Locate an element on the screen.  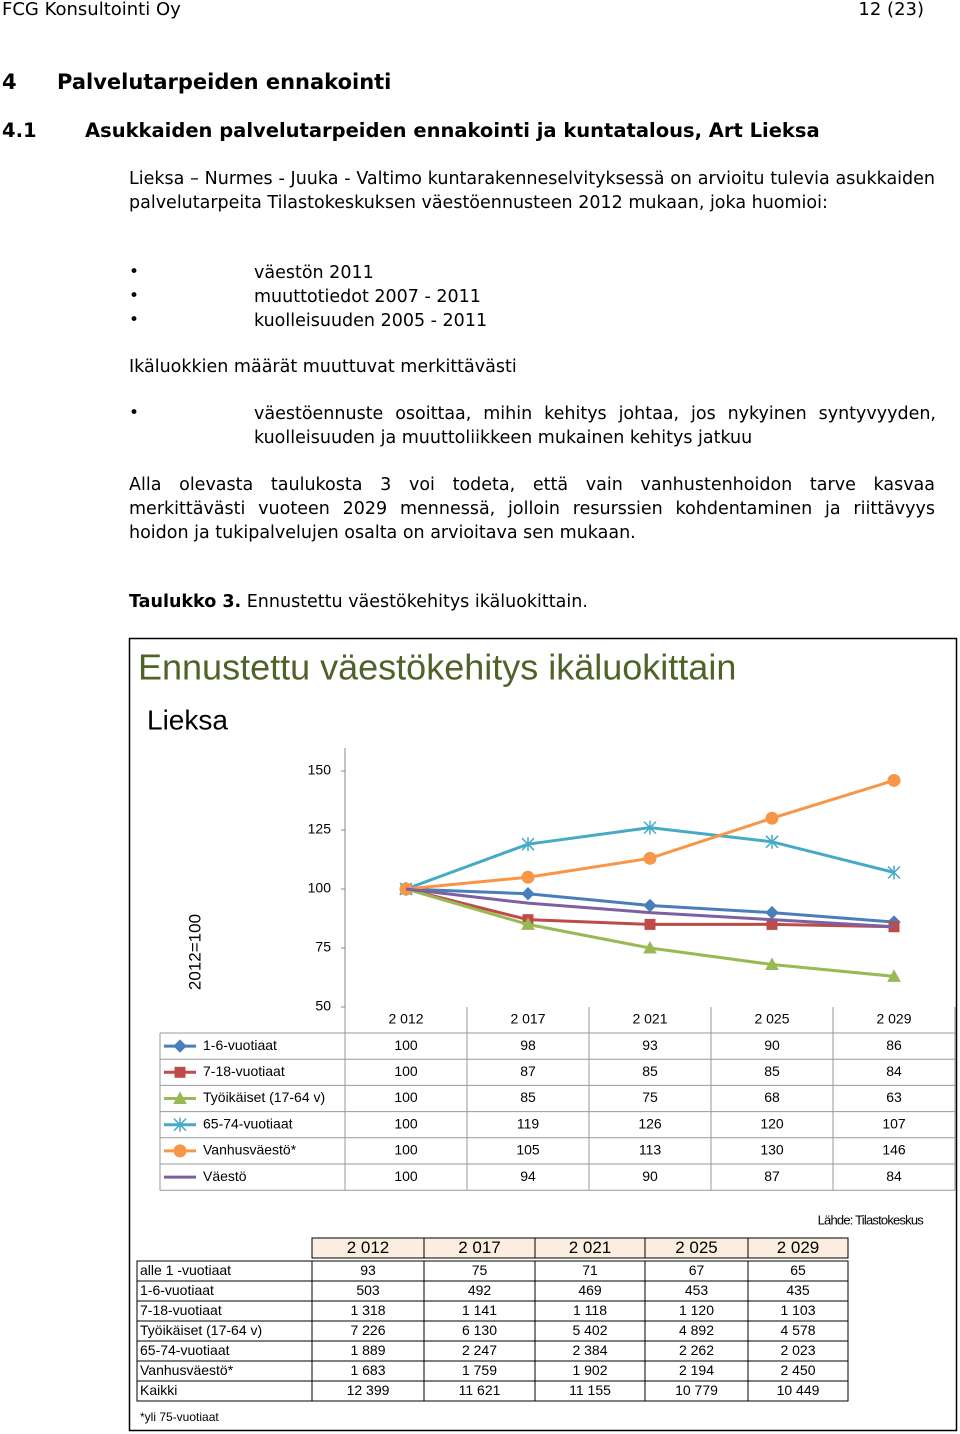
header-right: 12 (23) is located at coordinates (891, 10).